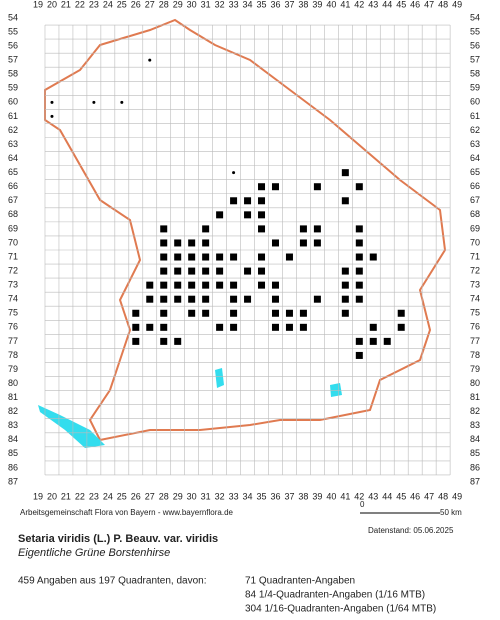 Image resolution: width=500 pixels, height=620 pixels. Describe the element at coordinates (122, 496) in the screenshot. I see `column-label: 25` at that location.